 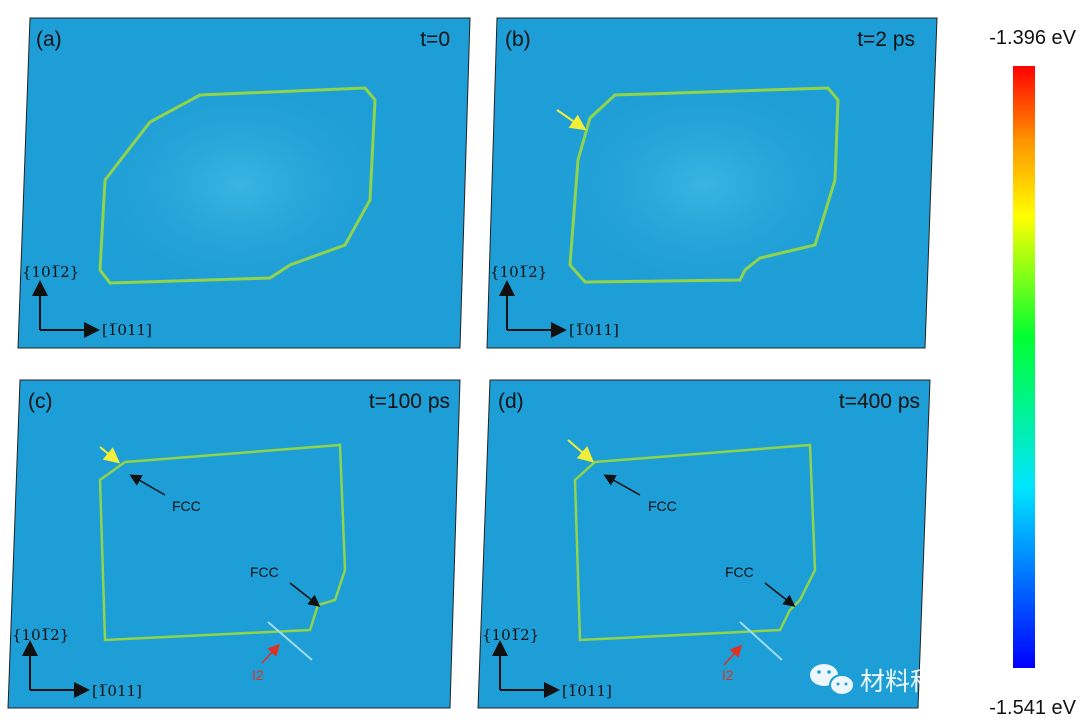 What do you see at coordinates (511, 401) in the screenshot?
I see `panel-label: (d)` at bounding box center [511, 401].